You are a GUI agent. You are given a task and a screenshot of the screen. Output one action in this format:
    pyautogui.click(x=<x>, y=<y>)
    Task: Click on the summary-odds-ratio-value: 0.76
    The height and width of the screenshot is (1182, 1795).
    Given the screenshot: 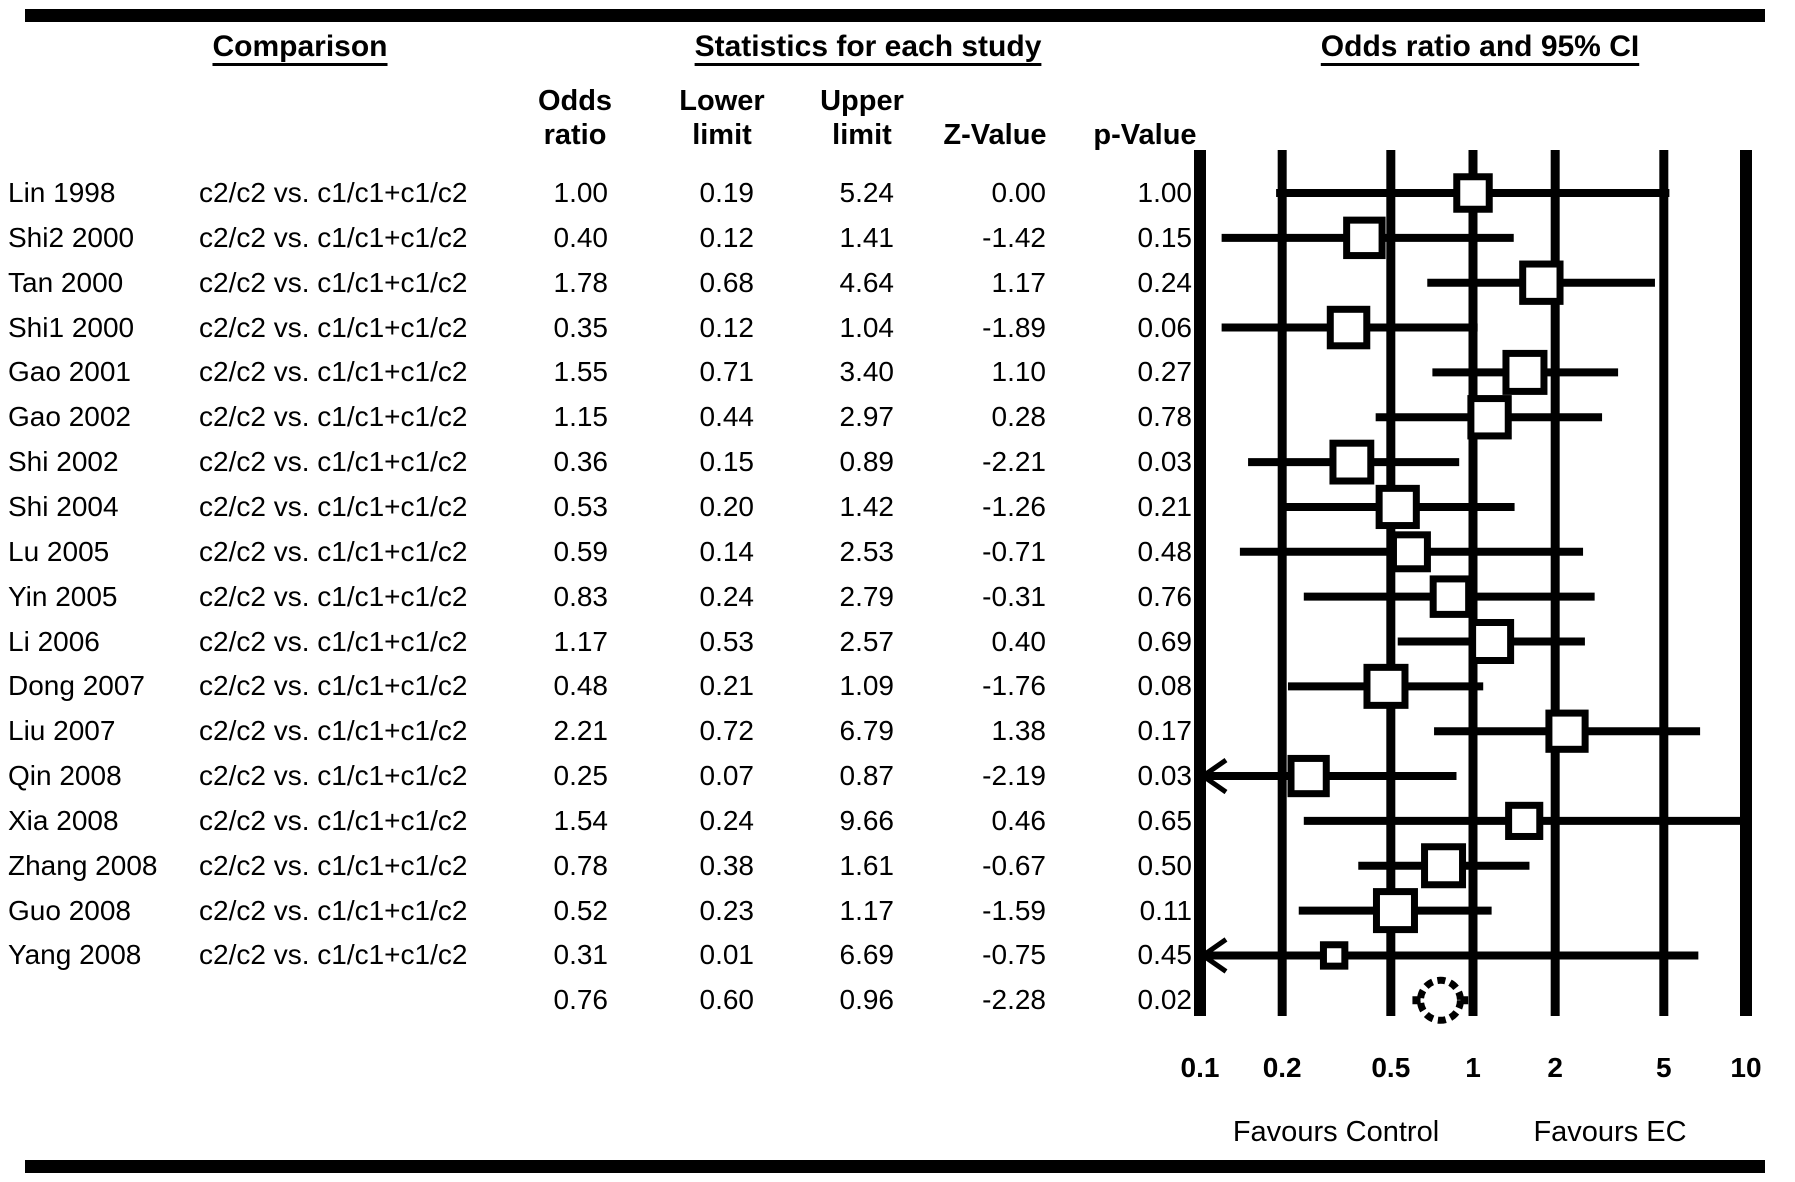 What is the action you would take?
    pyautogui.click(x=581, y=1000)
    